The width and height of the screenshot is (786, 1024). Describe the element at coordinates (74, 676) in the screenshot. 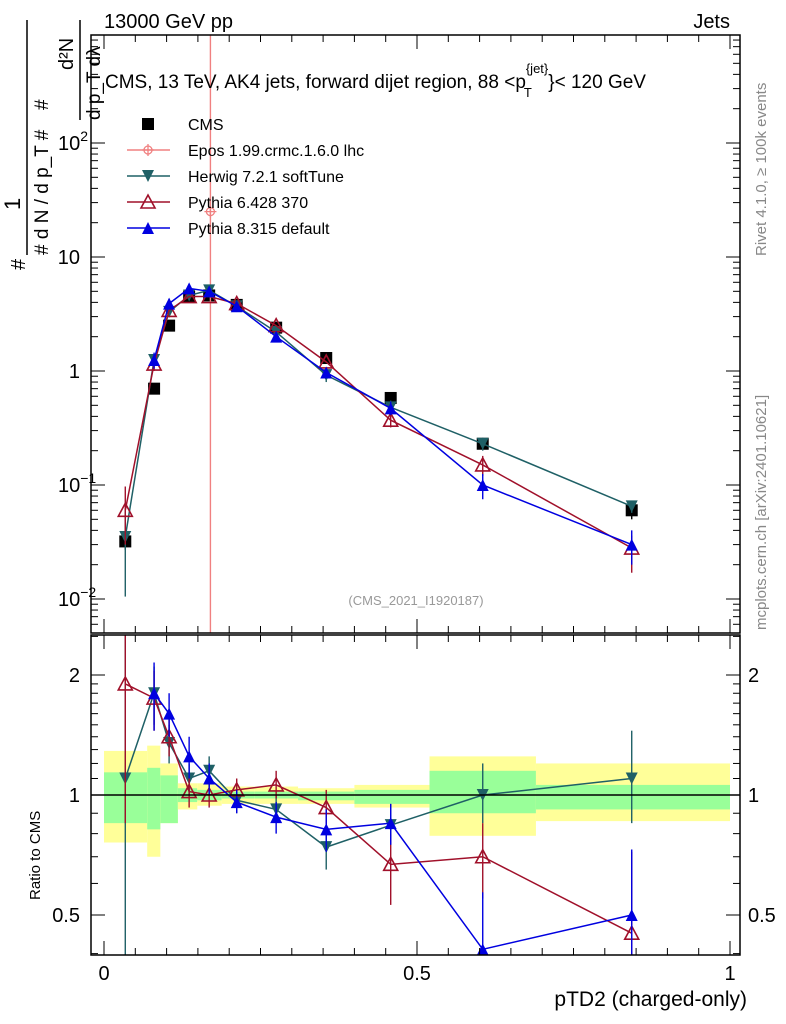

I see `ratio-y-tick-label: 2` at that location.